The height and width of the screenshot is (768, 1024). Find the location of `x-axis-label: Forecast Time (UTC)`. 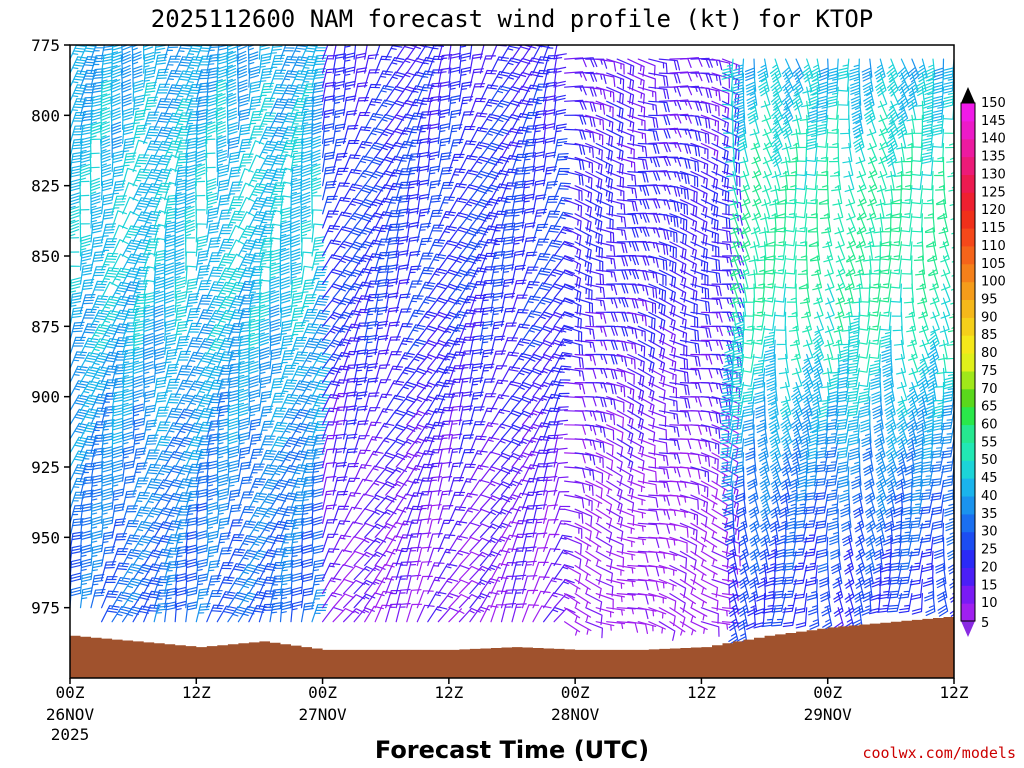

x-axis-label: Forecast Time (UTC) is located at coordinates (512, 750).